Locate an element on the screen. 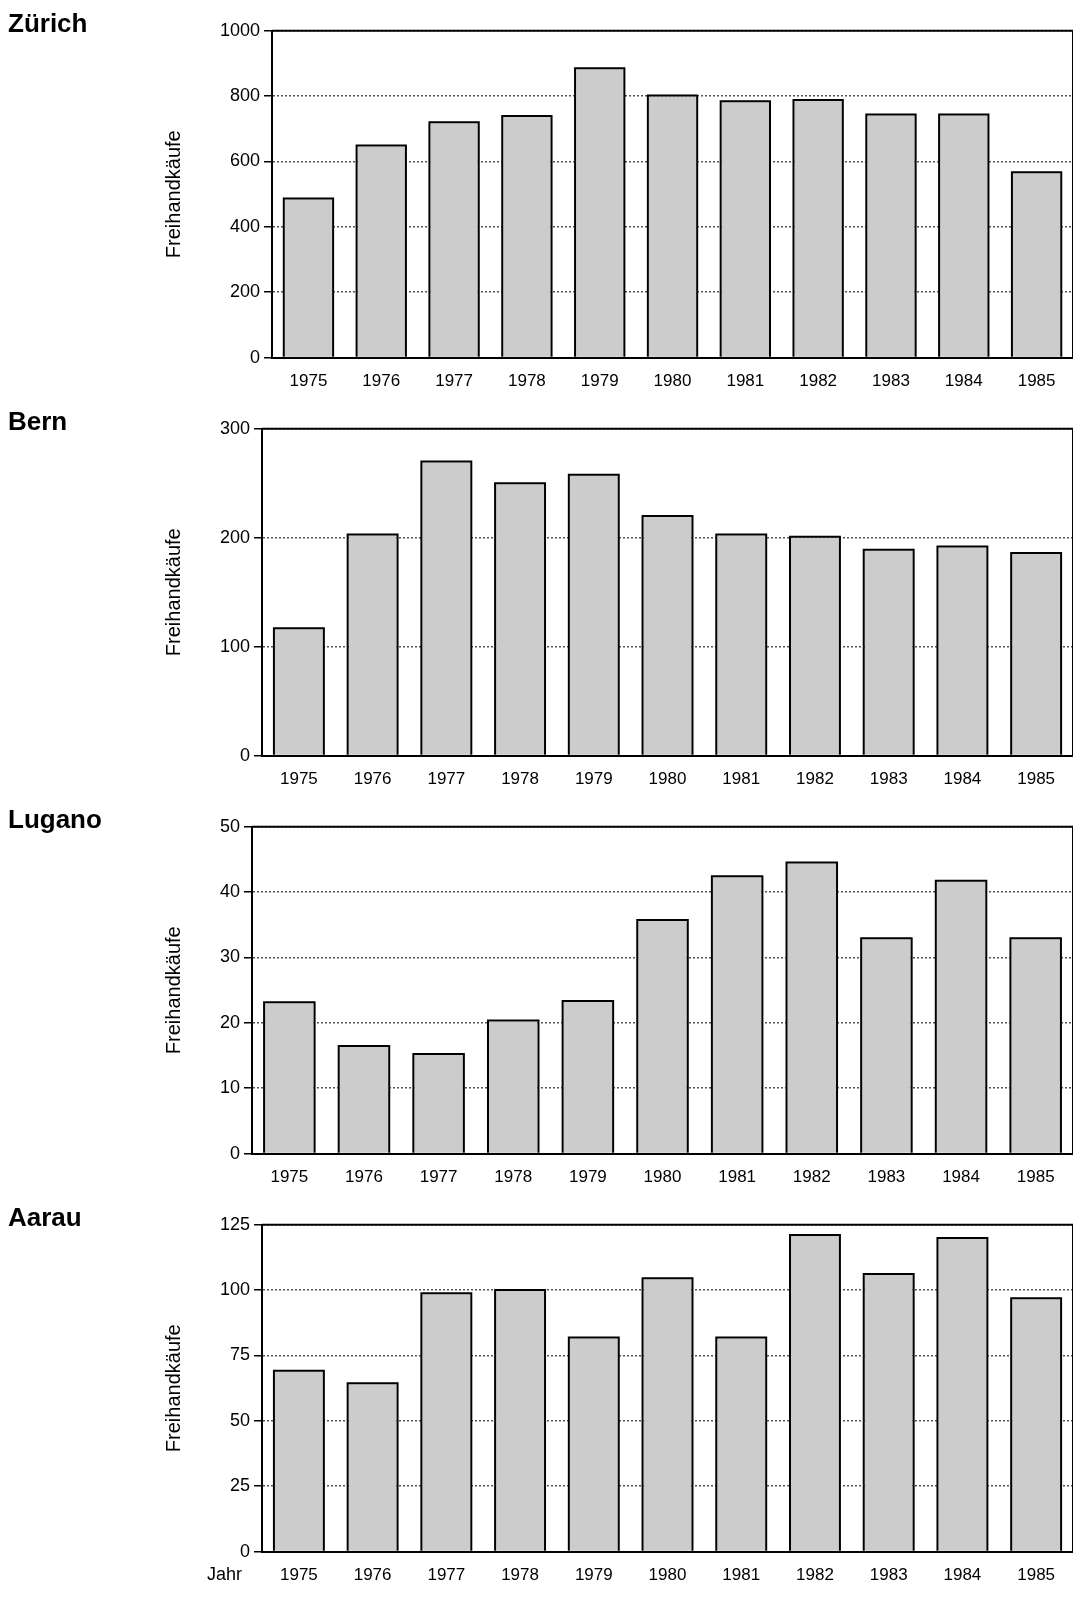 The image size is (1081, 1600). y-tick-label: 400 is located at coordinates (245, 225).